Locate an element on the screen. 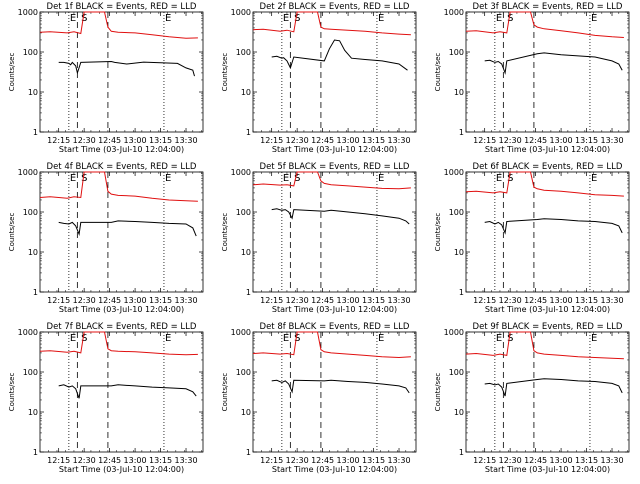 Image resolution: width=640 pixels, height=484 pixels. plot-title: Det 8f BLACK = Events, RED = LLD is located at coordinates (335, 327).